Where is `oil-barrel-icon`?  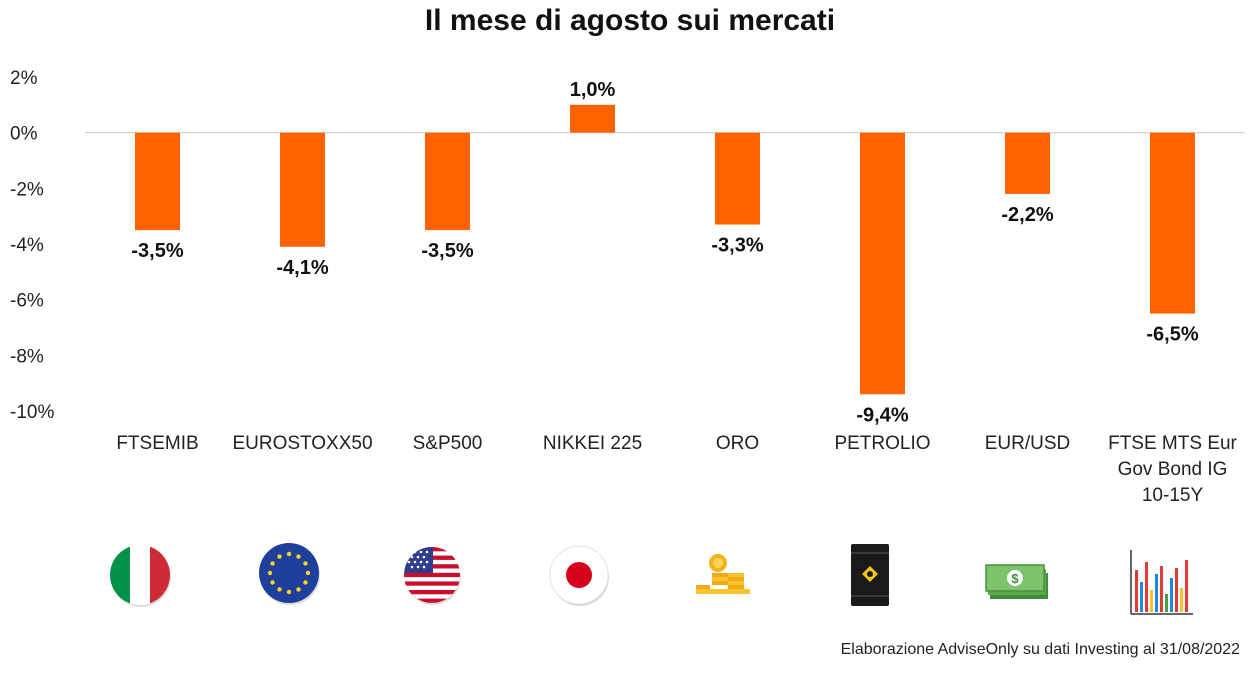 oil-barrel-icon is located at coordinates (871, 575).